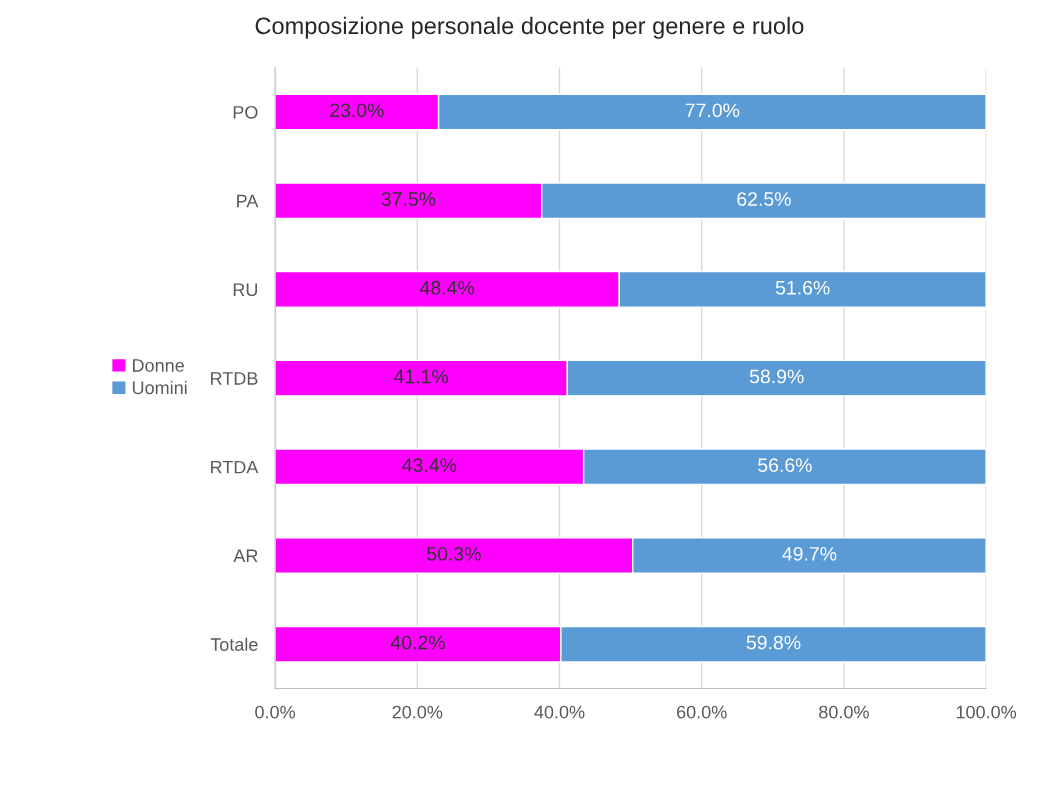 This screenshot has width=1038, height=796. Describe the element at coordinates (785, 465) in the screenshot. I see `data-label: 56.6%` at that location.